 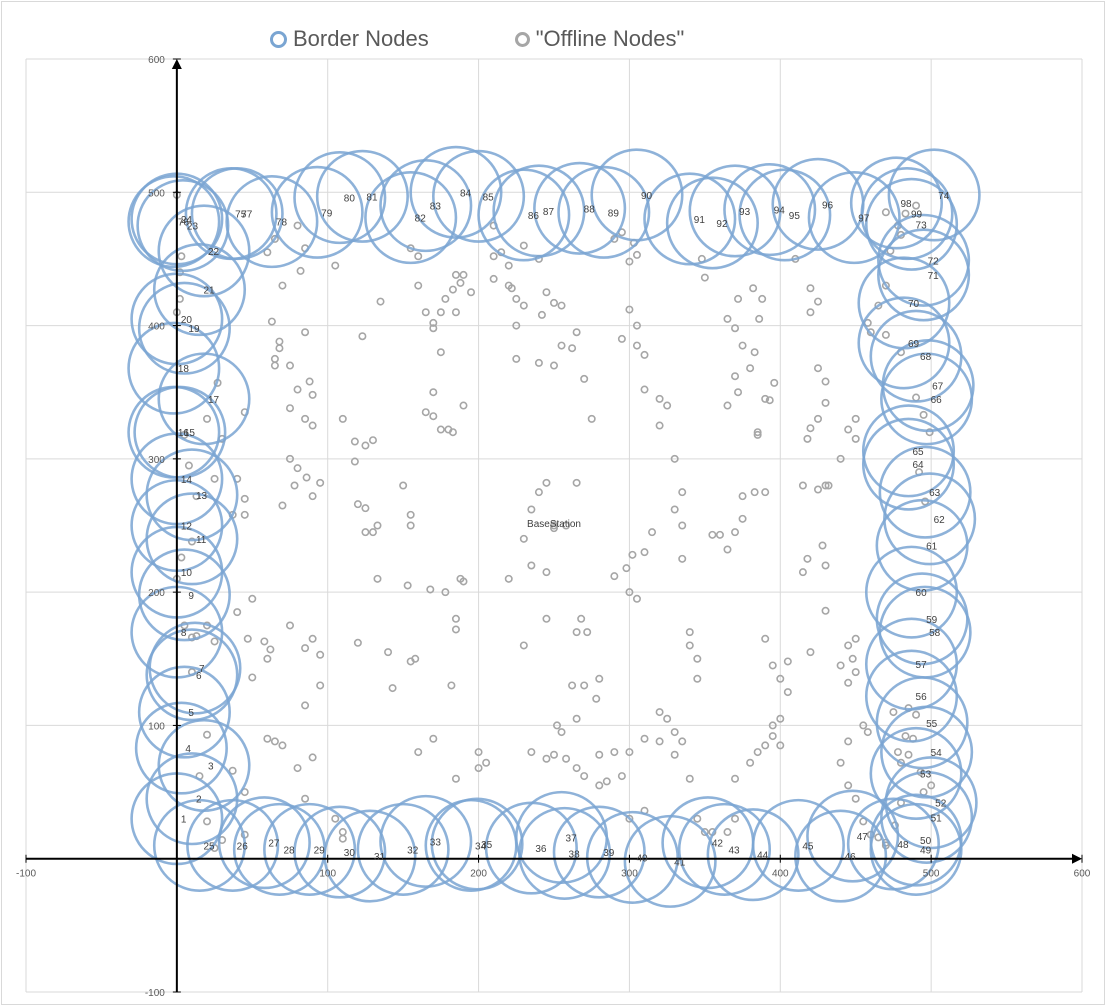 I want to click on border-node-label: 65, so click(x=919, y=452).